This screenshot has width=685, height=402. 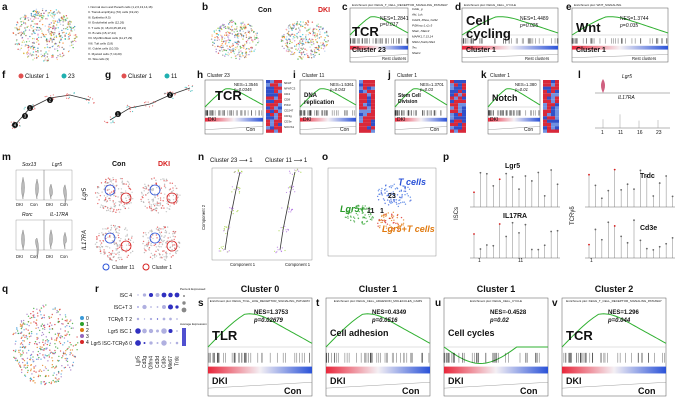 What do you see at coordinates (57, 165) in the screenshot?
I see `gene-label: Lgr5` at bounding box center [57, 165].